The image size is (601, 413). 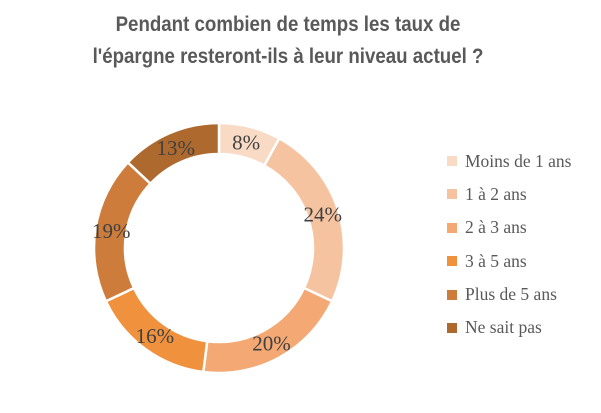 I want to click on slice-label-3-a-5-ans: 16%, so click(x=155, y=336).